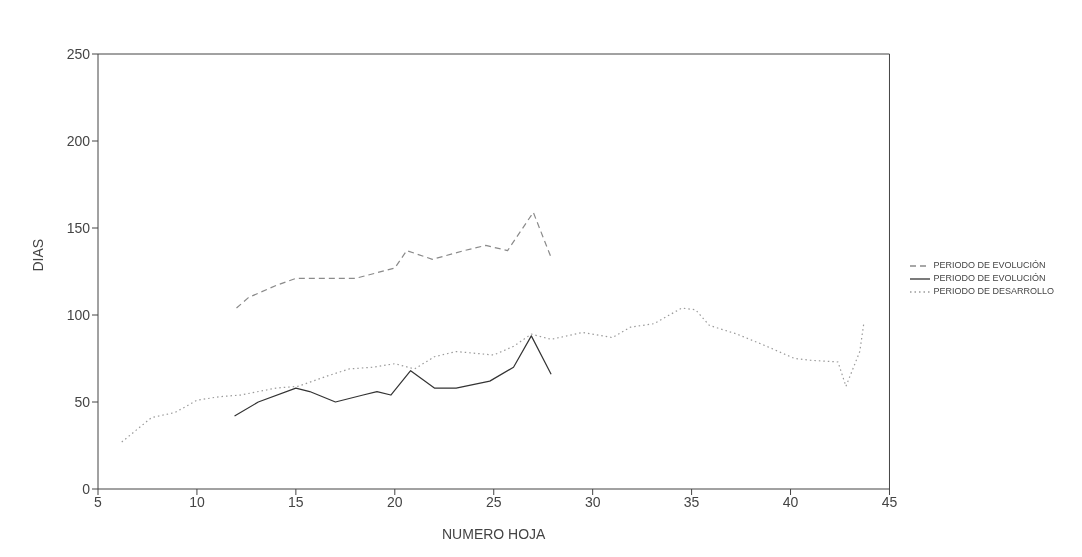  I want to click on legend-label: PERIODO DE DESARROLLO, so click(993, 291).